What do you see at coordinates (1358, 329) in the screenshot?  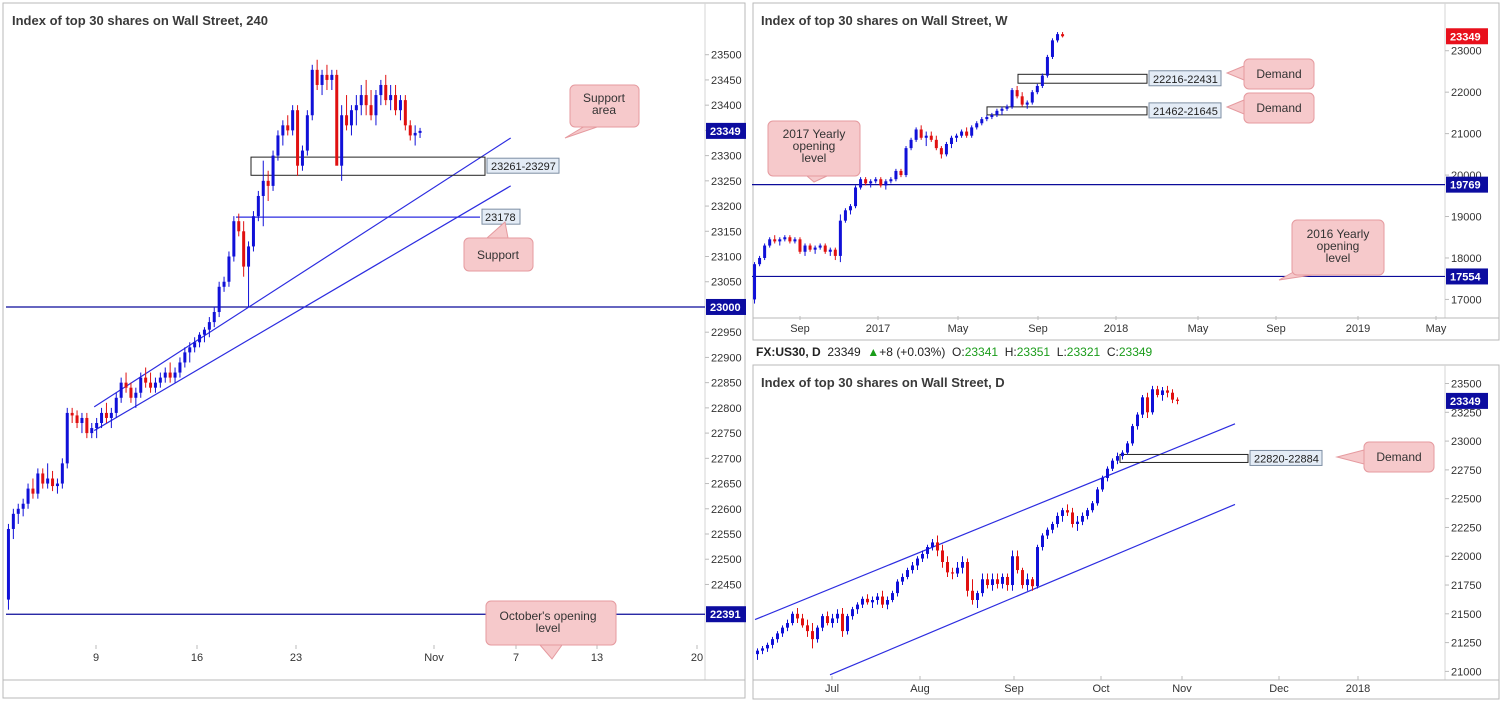 I see `x-tick-label: 2019` at bounding box center [1358, 329].